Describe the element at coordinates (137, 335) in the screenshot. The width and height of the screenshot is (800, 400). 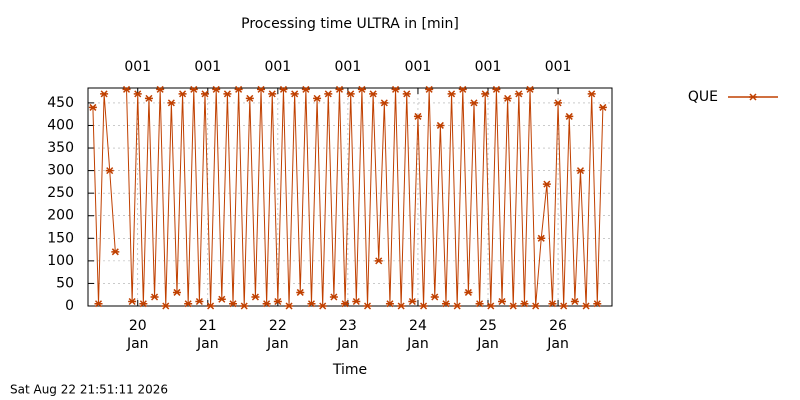
I see `x-tick-label: 20 Jan` at that location.